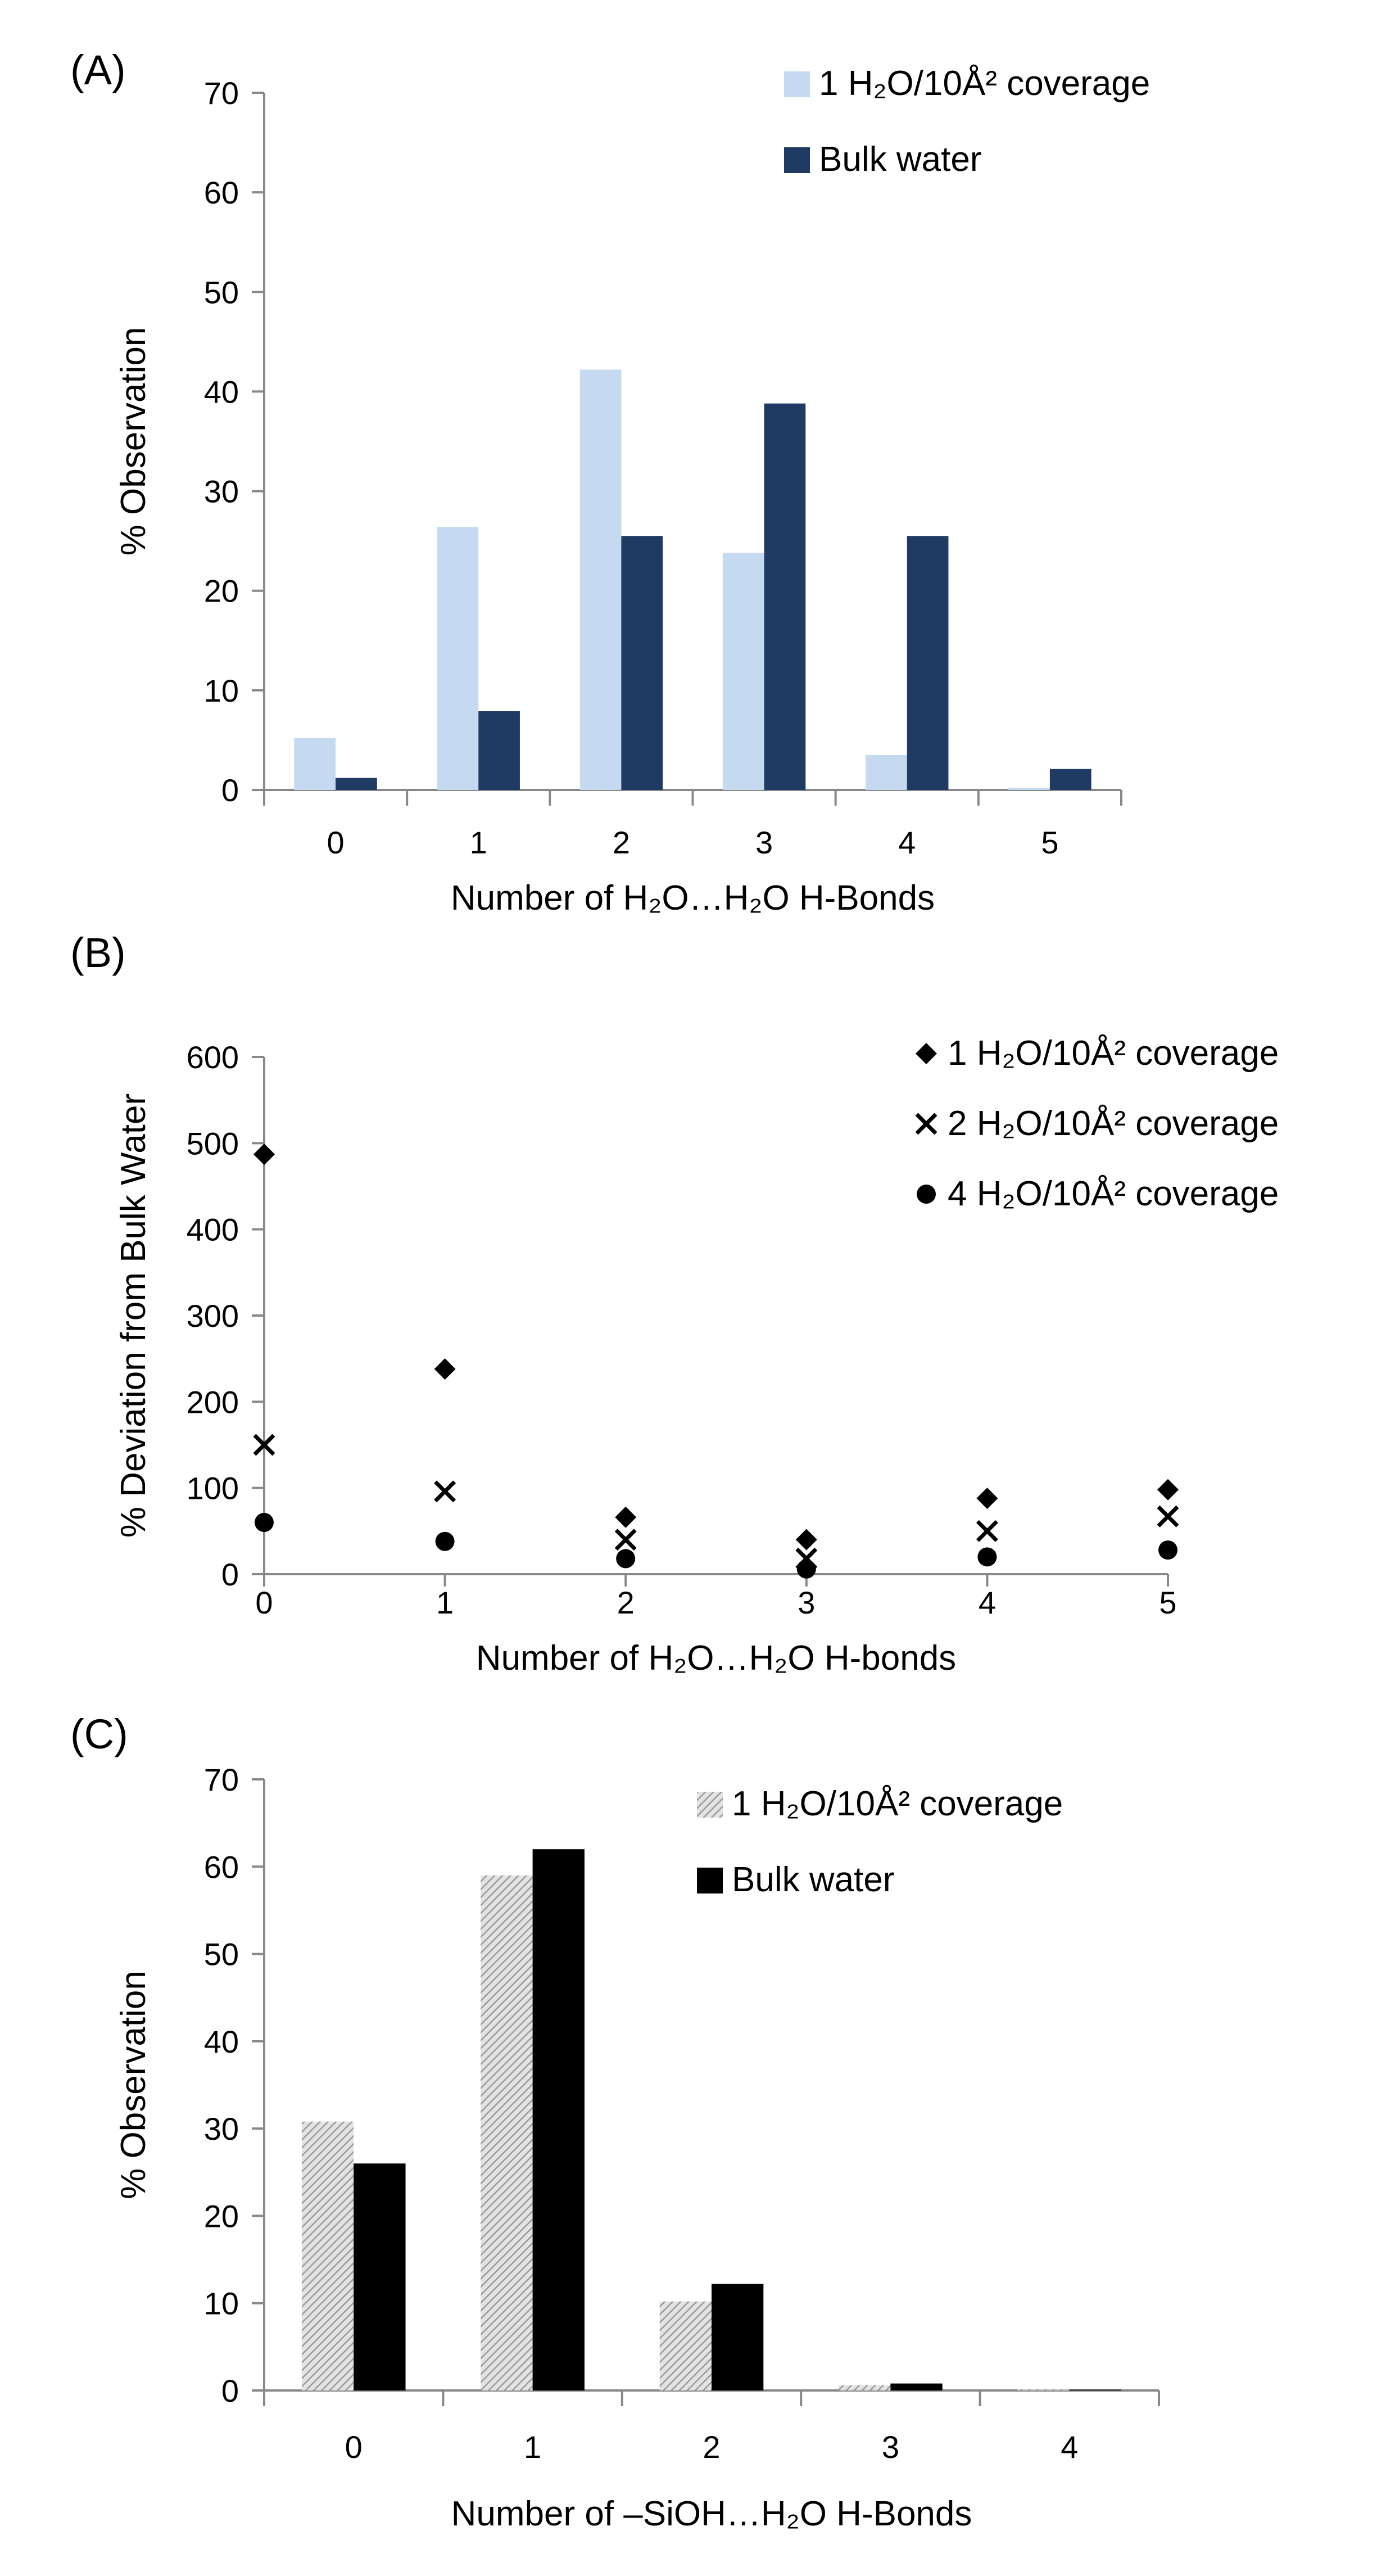 This screenshot has width=1395, height=2576. Describe the element at coordinates (213, 1316) in the screenshot. I see `y-tick-label: 300` at that location.